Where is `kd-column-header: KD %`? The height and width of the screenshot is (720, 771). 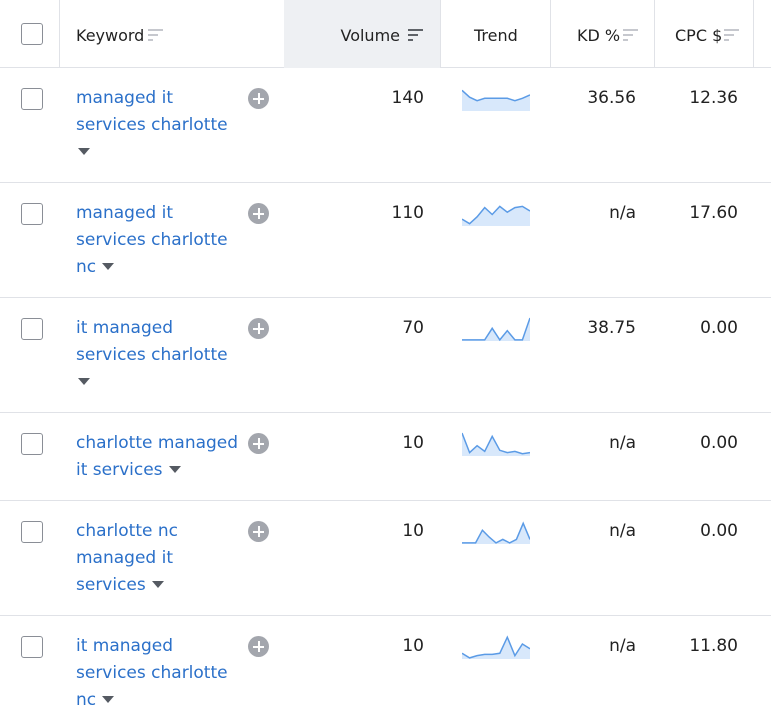
kd-column-header: KD % is located at coordinates (602, 34).